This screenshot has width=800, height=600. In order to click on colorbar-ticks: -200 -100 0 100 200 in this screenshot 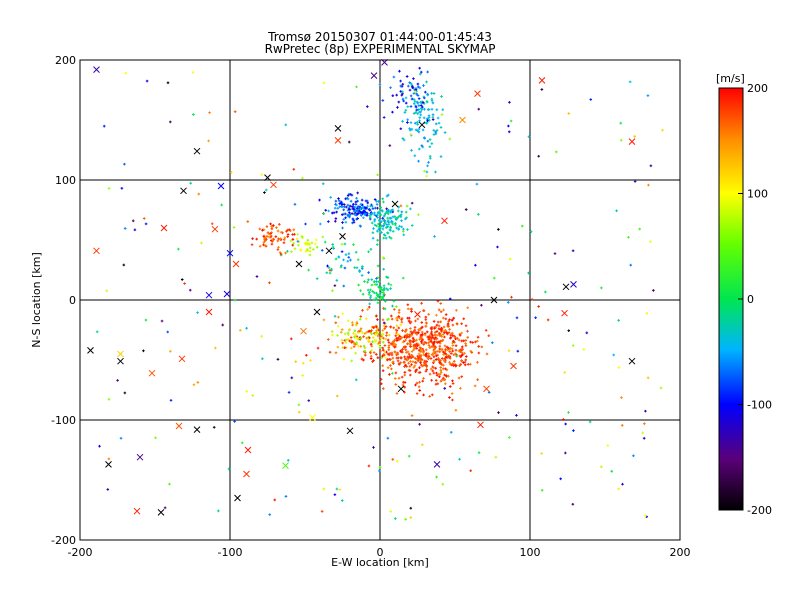, I will do `click(755, 299)`.